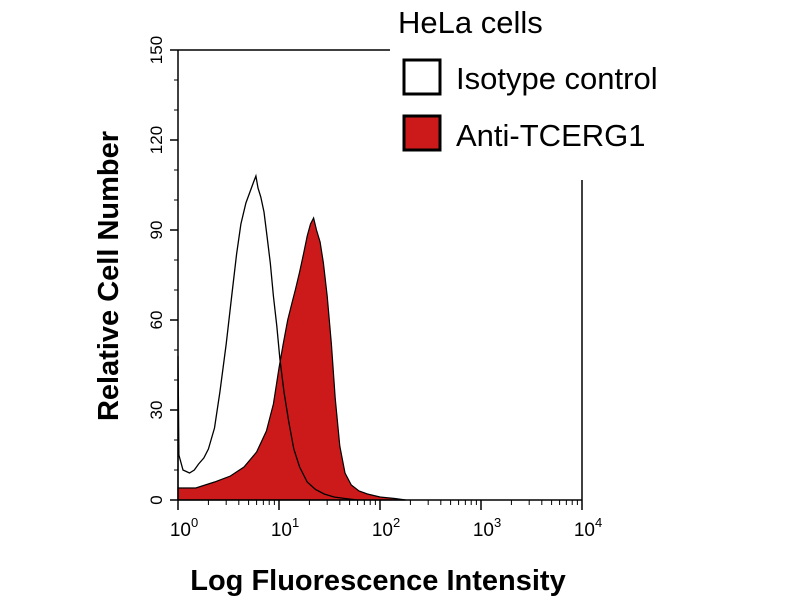 The height and width of the screenshot is (600, 800). Describe the element at coordinates (557, 78) in the screenshot. I see `legend-label-isotype-control: Isotype control` at that location.